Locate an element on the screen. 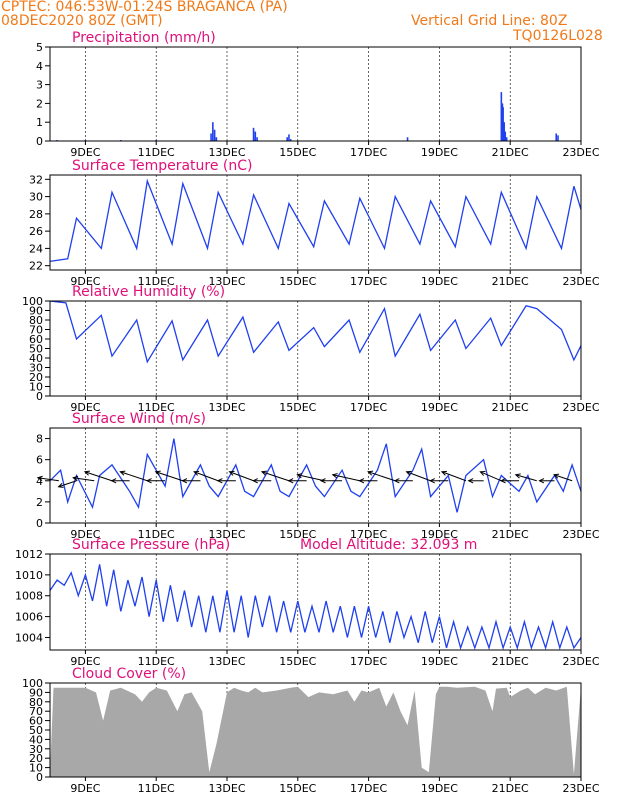  y-tick-label: 28 is located at coordinates (36, 214).